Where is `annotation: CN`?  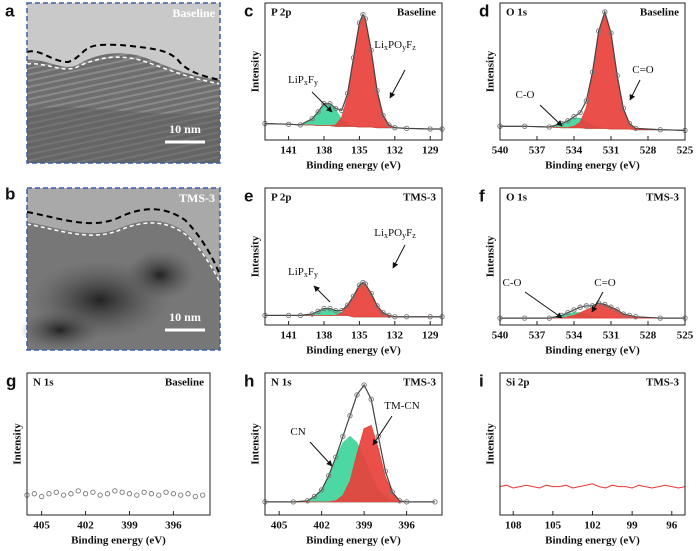 annotation: CN is located at coordinates (297, 432).